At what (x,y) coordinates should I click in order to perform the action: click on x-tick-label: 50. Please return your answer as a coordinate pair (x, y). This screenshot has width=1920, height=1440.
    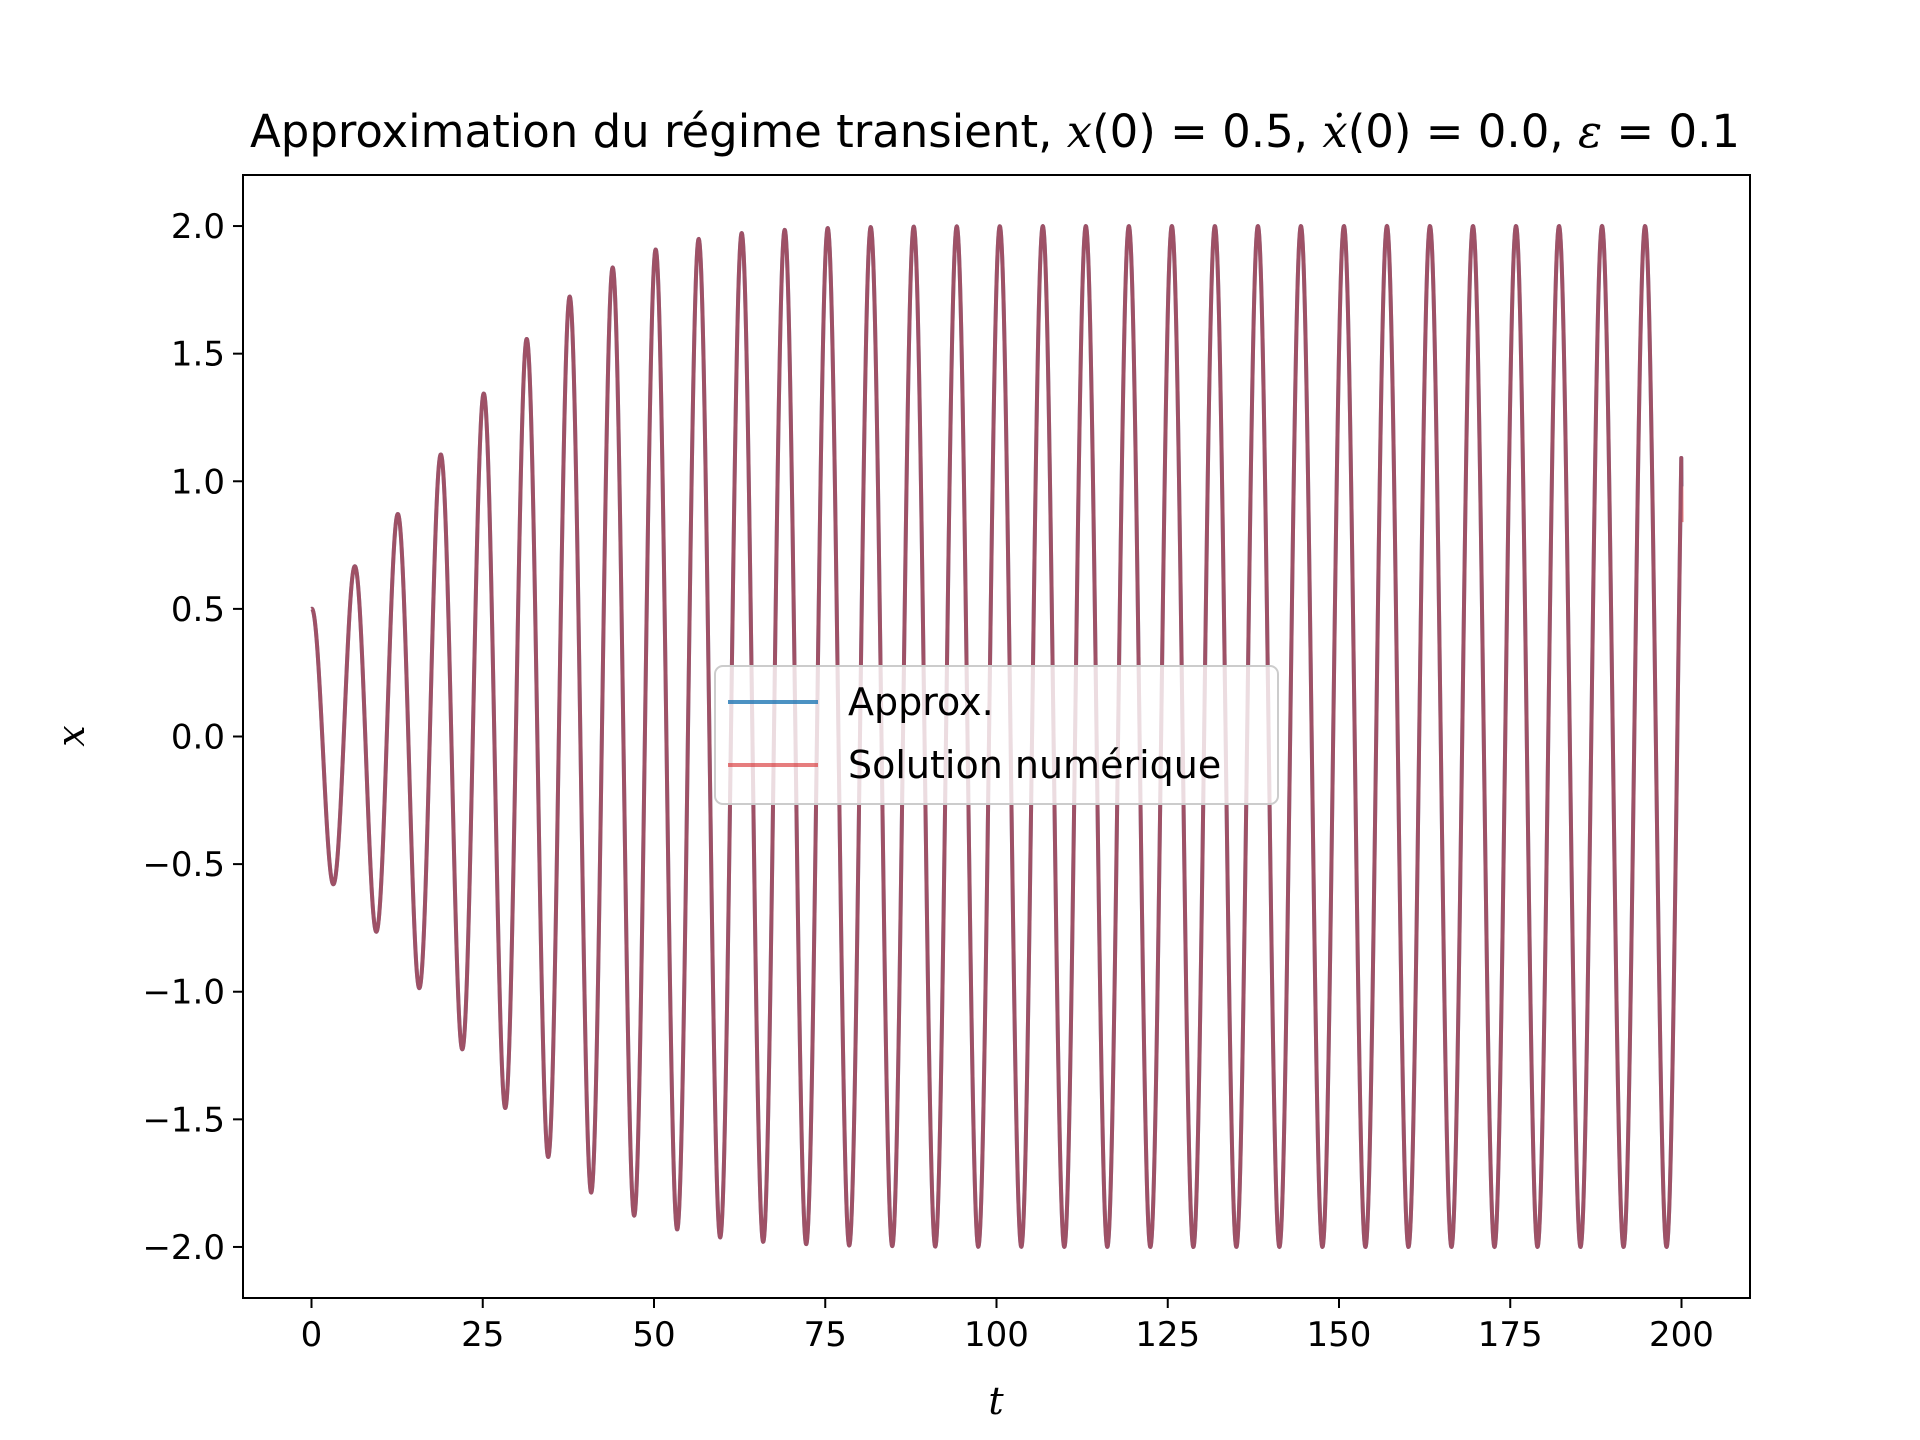
    Looking at the image, I should click on (653, 1335).